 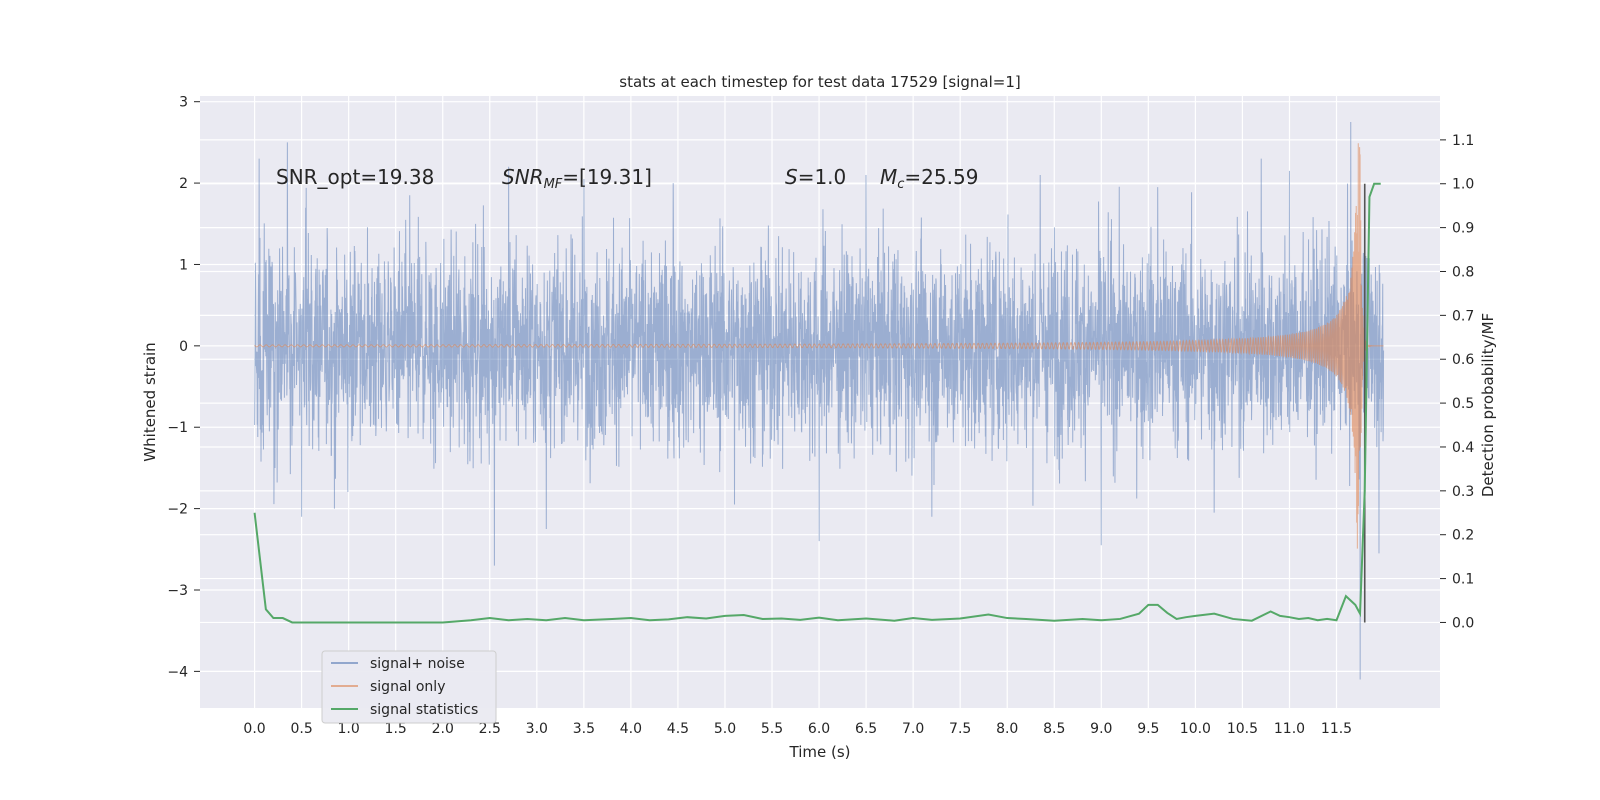 What do you see at coordinates (941, 177) in the screenshot?
I see `annotation-mc-val: =25.59` at bounding box center [941, 177].